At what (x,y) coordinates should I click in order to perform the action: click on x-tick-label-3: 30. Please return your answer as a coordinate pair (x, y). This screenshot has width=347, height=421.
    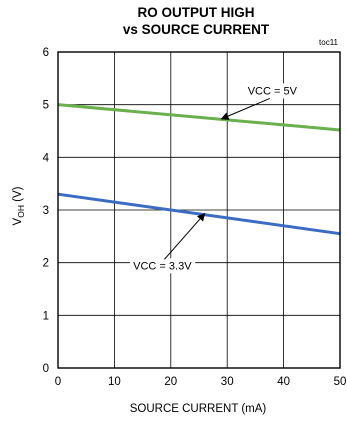
    Looking at the image, I should click on (227, 382).